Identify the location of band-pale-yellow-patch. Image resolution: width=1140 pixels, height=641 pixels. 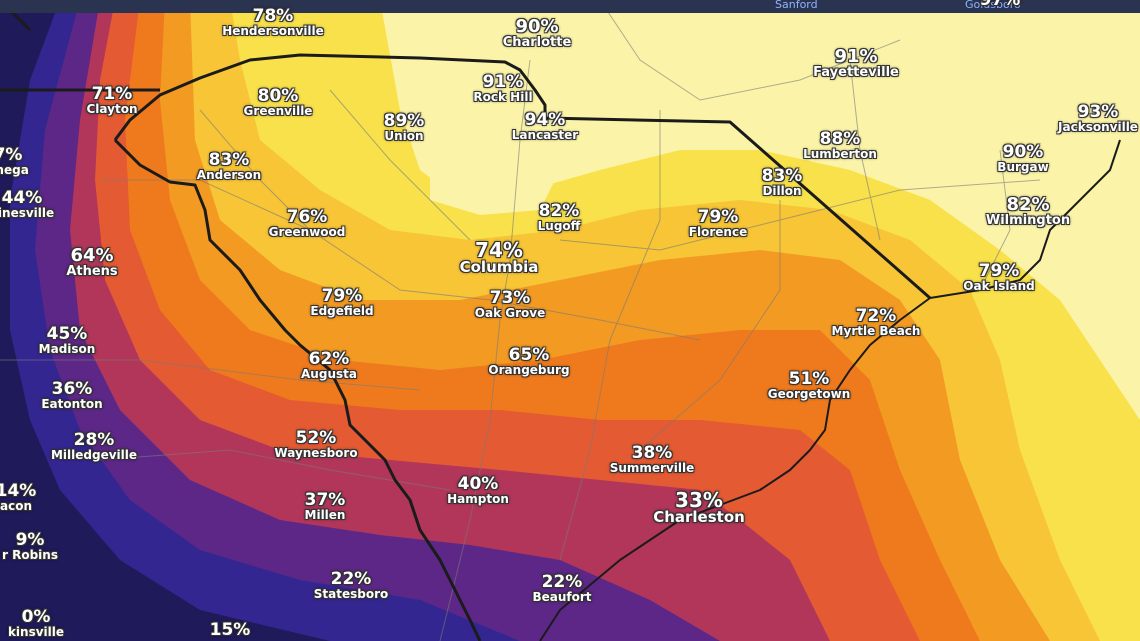
(495, 182).